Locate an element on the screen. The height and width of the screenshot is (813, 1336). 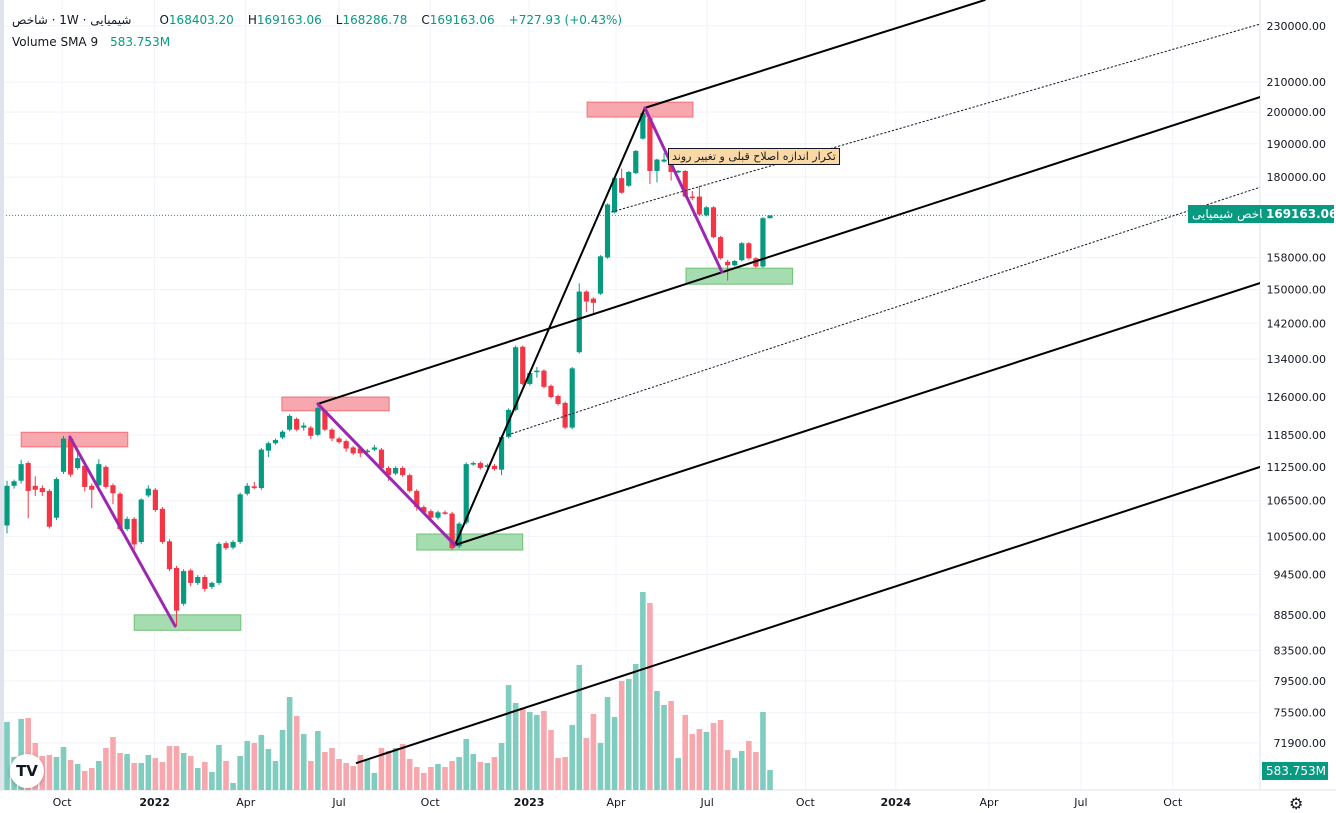
gear-icon: ⚙ is located at coordinates (1296, 803).